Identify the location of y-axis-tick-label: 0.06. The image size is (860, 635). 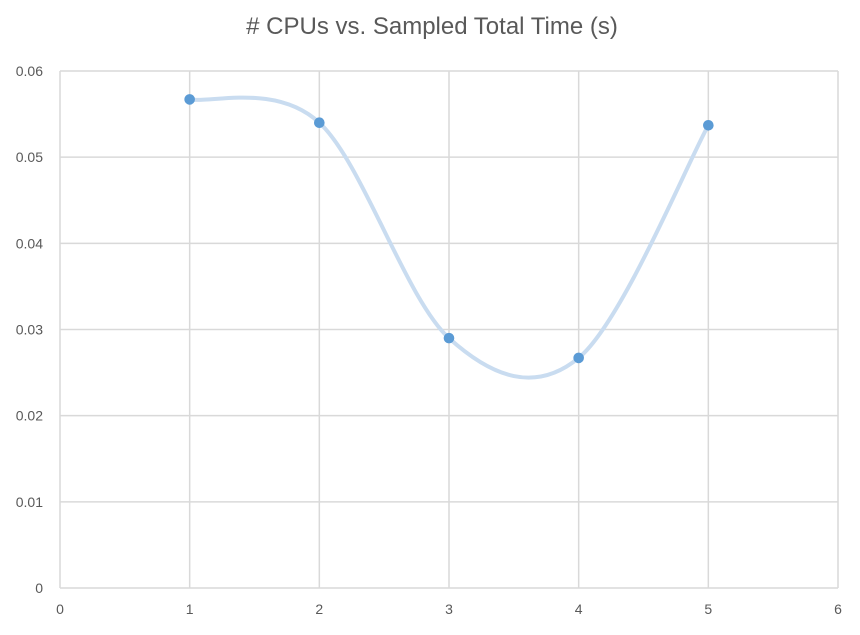
(29, 71).